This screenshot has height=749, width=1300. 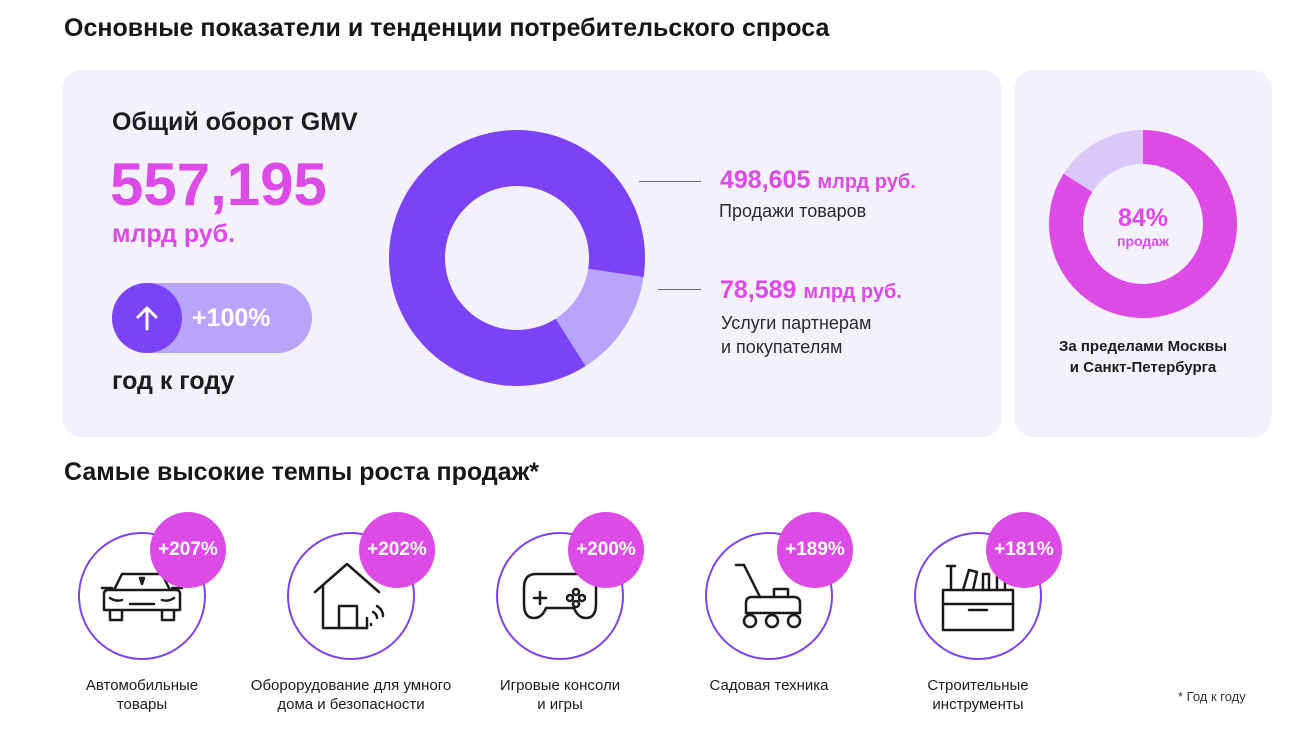 I want to click on category-tools: +181% Строительные инструменты, so click(x=1013, y=620).